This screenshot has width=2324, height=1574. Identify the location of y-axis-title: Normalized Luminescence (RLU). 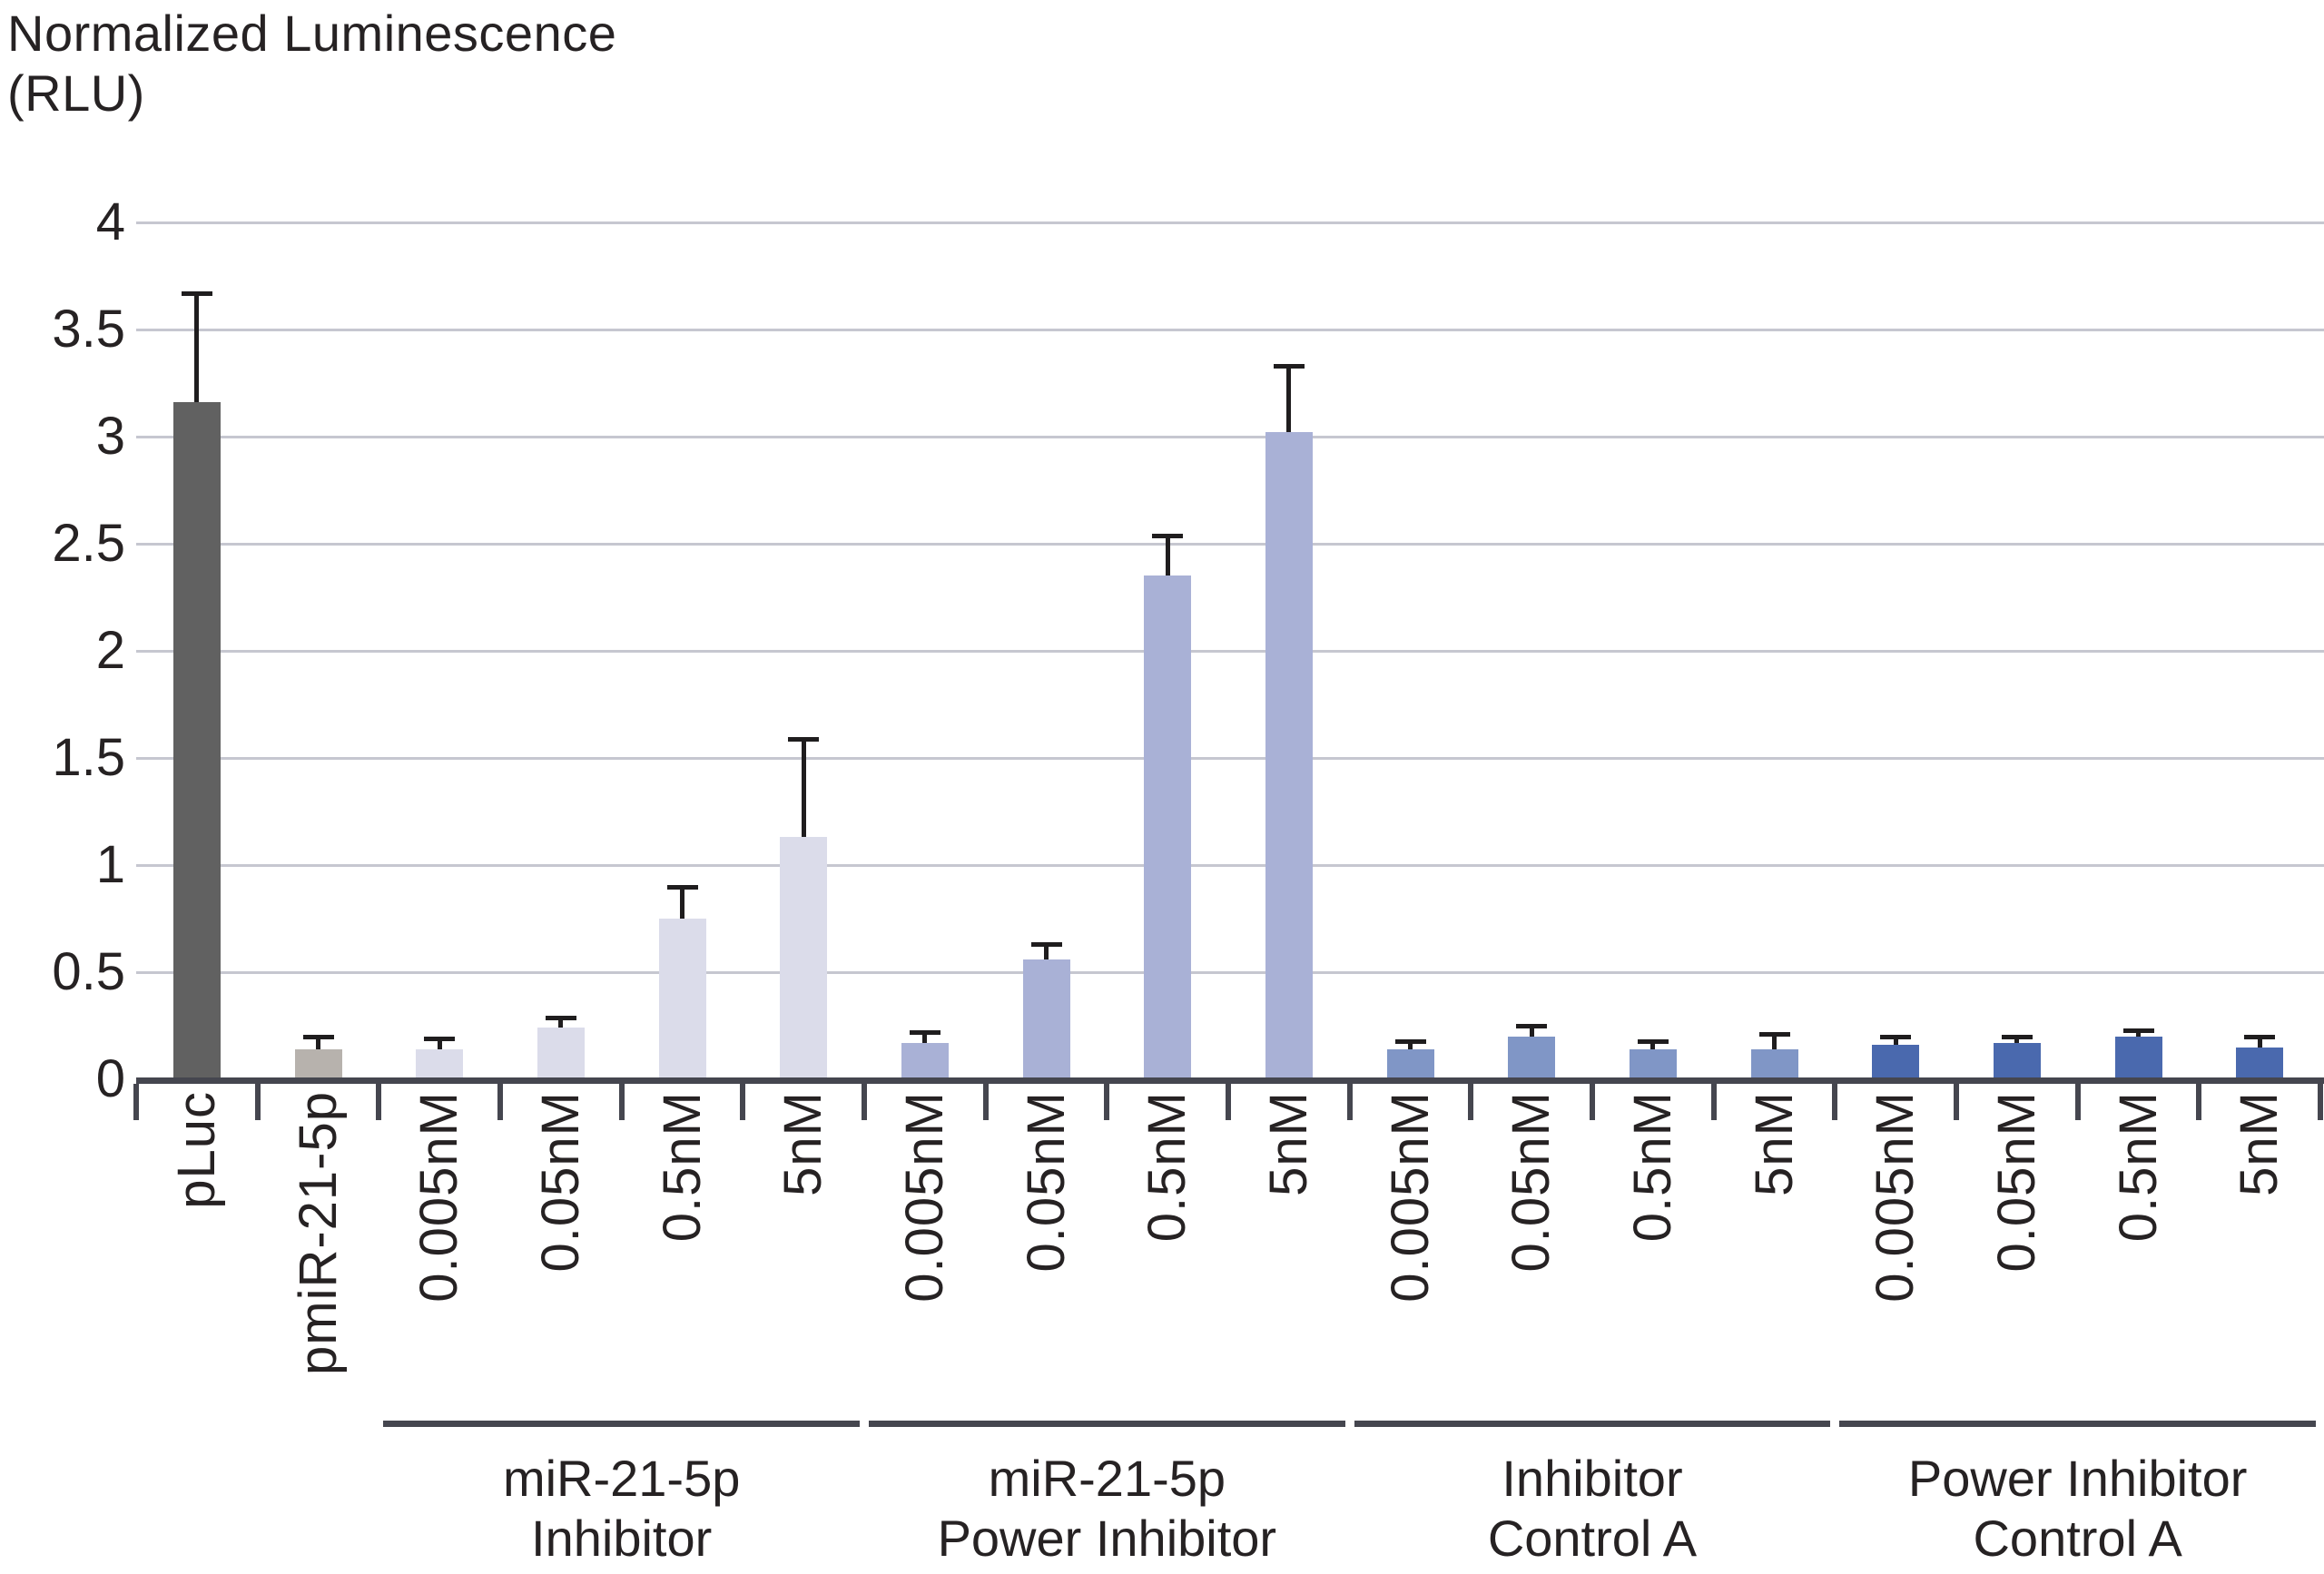
(311, 63).